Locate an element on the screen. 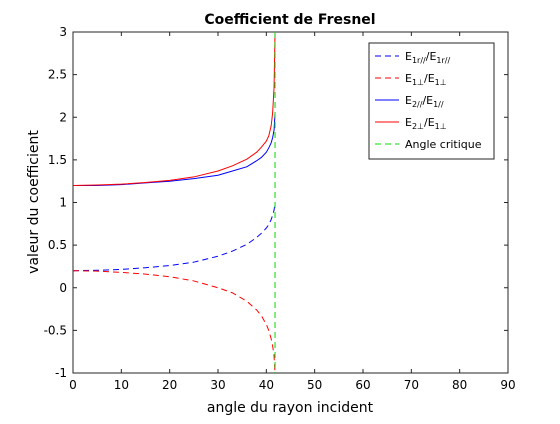 Image resolution: width=560 pixels, height=424 pixels. legend-label-part: 1// is located at coordinates (438, 104).